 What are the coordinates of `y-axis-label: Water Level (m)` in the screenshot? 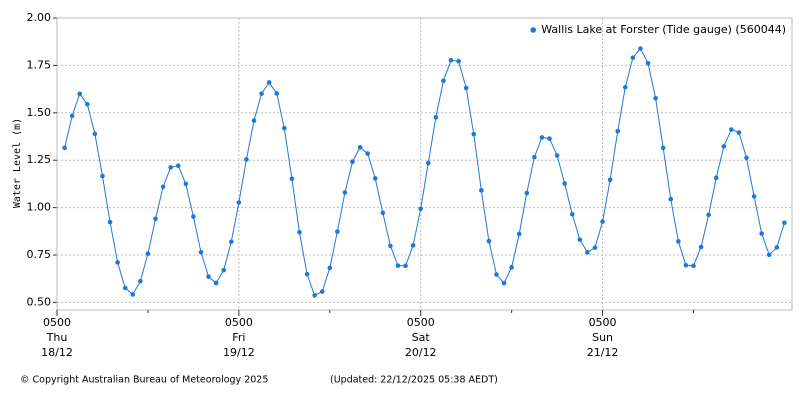 It's located at (17, 163).